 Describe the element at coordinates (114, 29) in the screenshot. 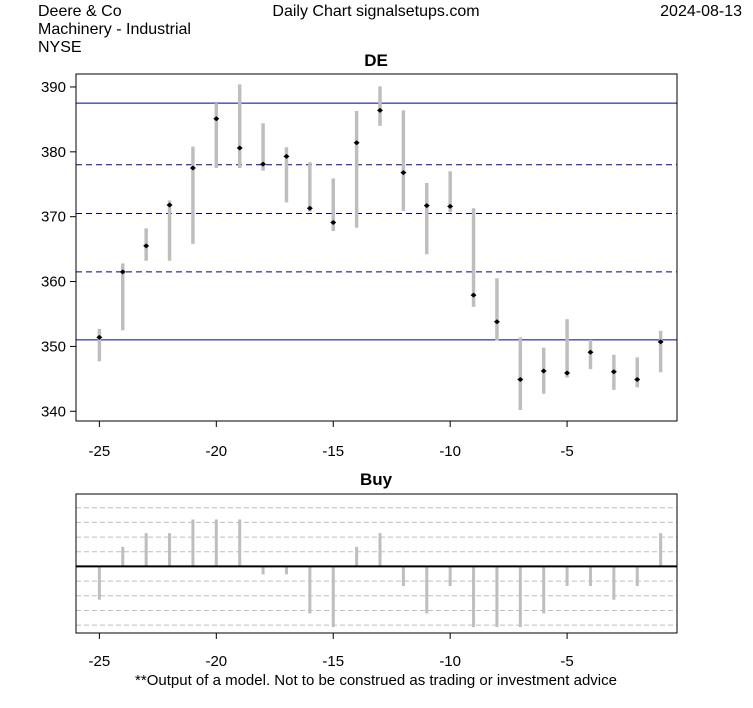

I see `sector-label: Machinery - Industrial` at that location.